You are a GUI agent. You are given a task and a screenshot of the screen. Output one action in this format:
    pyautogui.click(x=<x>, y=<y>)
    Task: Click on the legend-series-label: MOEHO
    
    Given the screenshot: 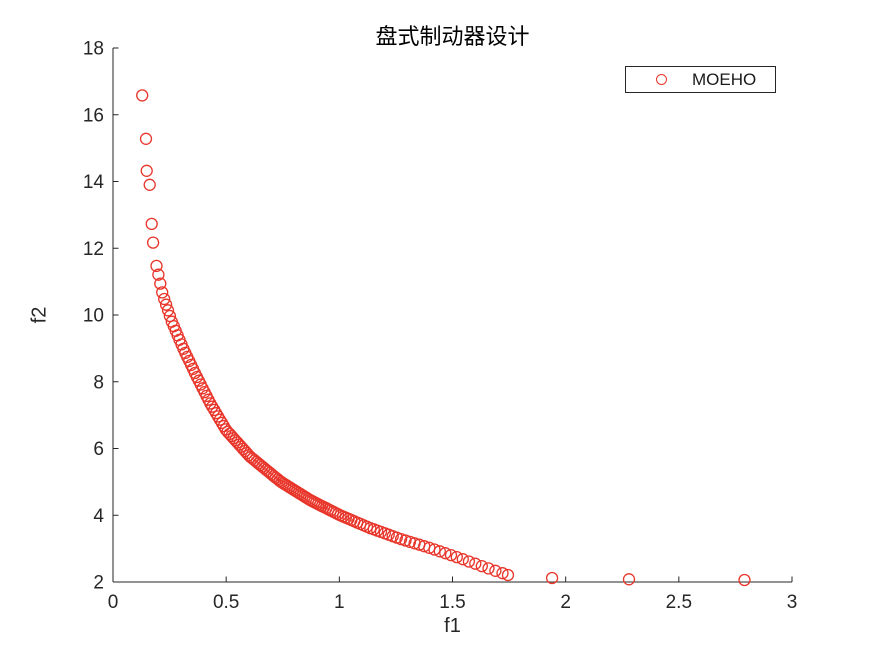 What is the action you would take?
    pyautogui.click(x=724, y=79)
    